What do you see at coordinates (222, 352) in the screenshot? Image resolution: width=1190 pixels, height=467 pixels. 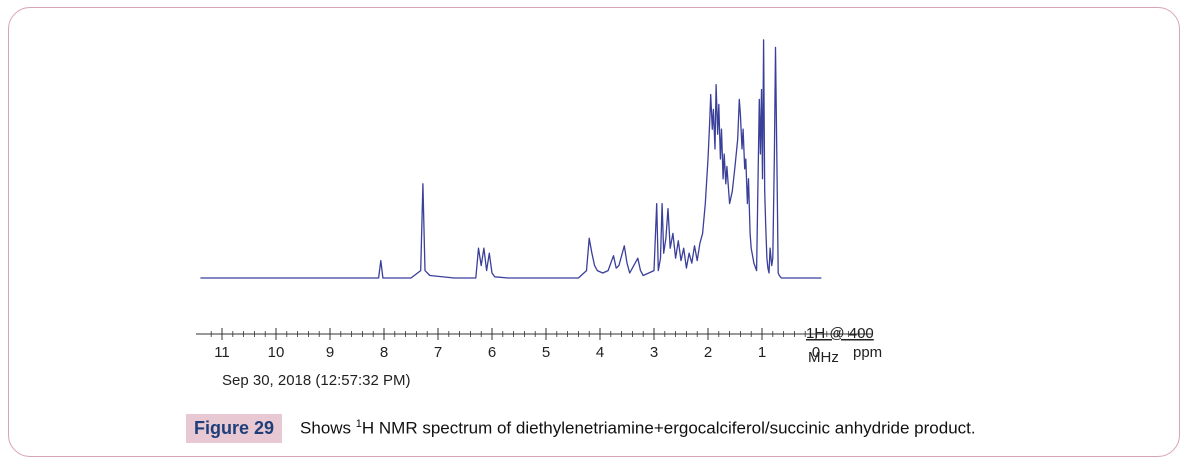 I see `x-tick-label: 11` at bounding box center [222, 352].